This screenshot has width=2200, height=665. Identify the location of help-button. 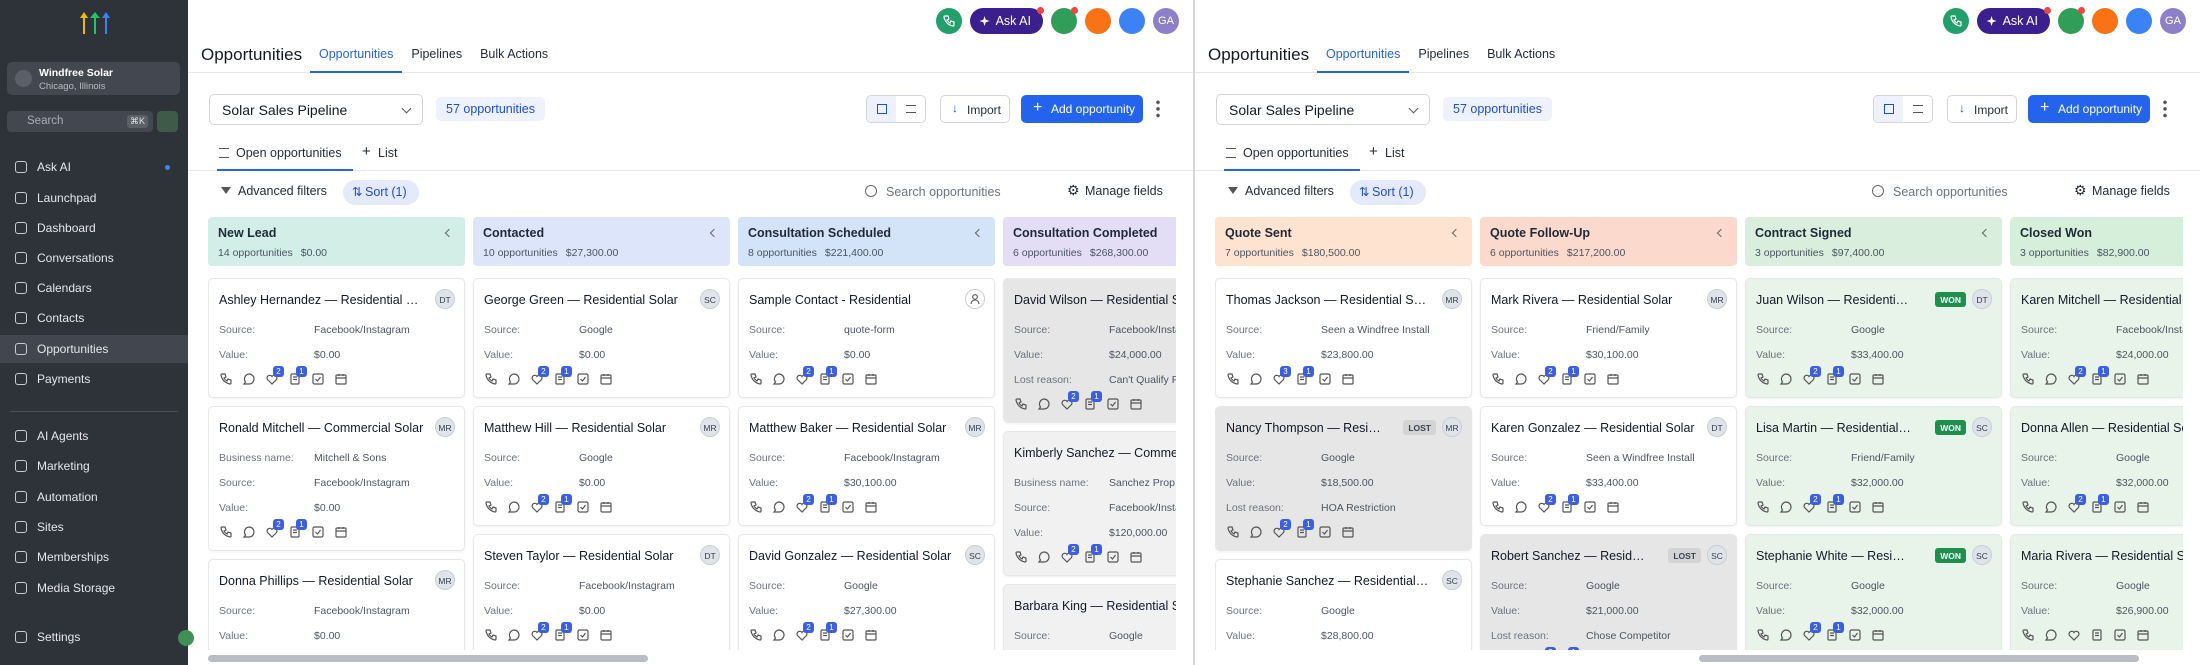
(1132, 21).